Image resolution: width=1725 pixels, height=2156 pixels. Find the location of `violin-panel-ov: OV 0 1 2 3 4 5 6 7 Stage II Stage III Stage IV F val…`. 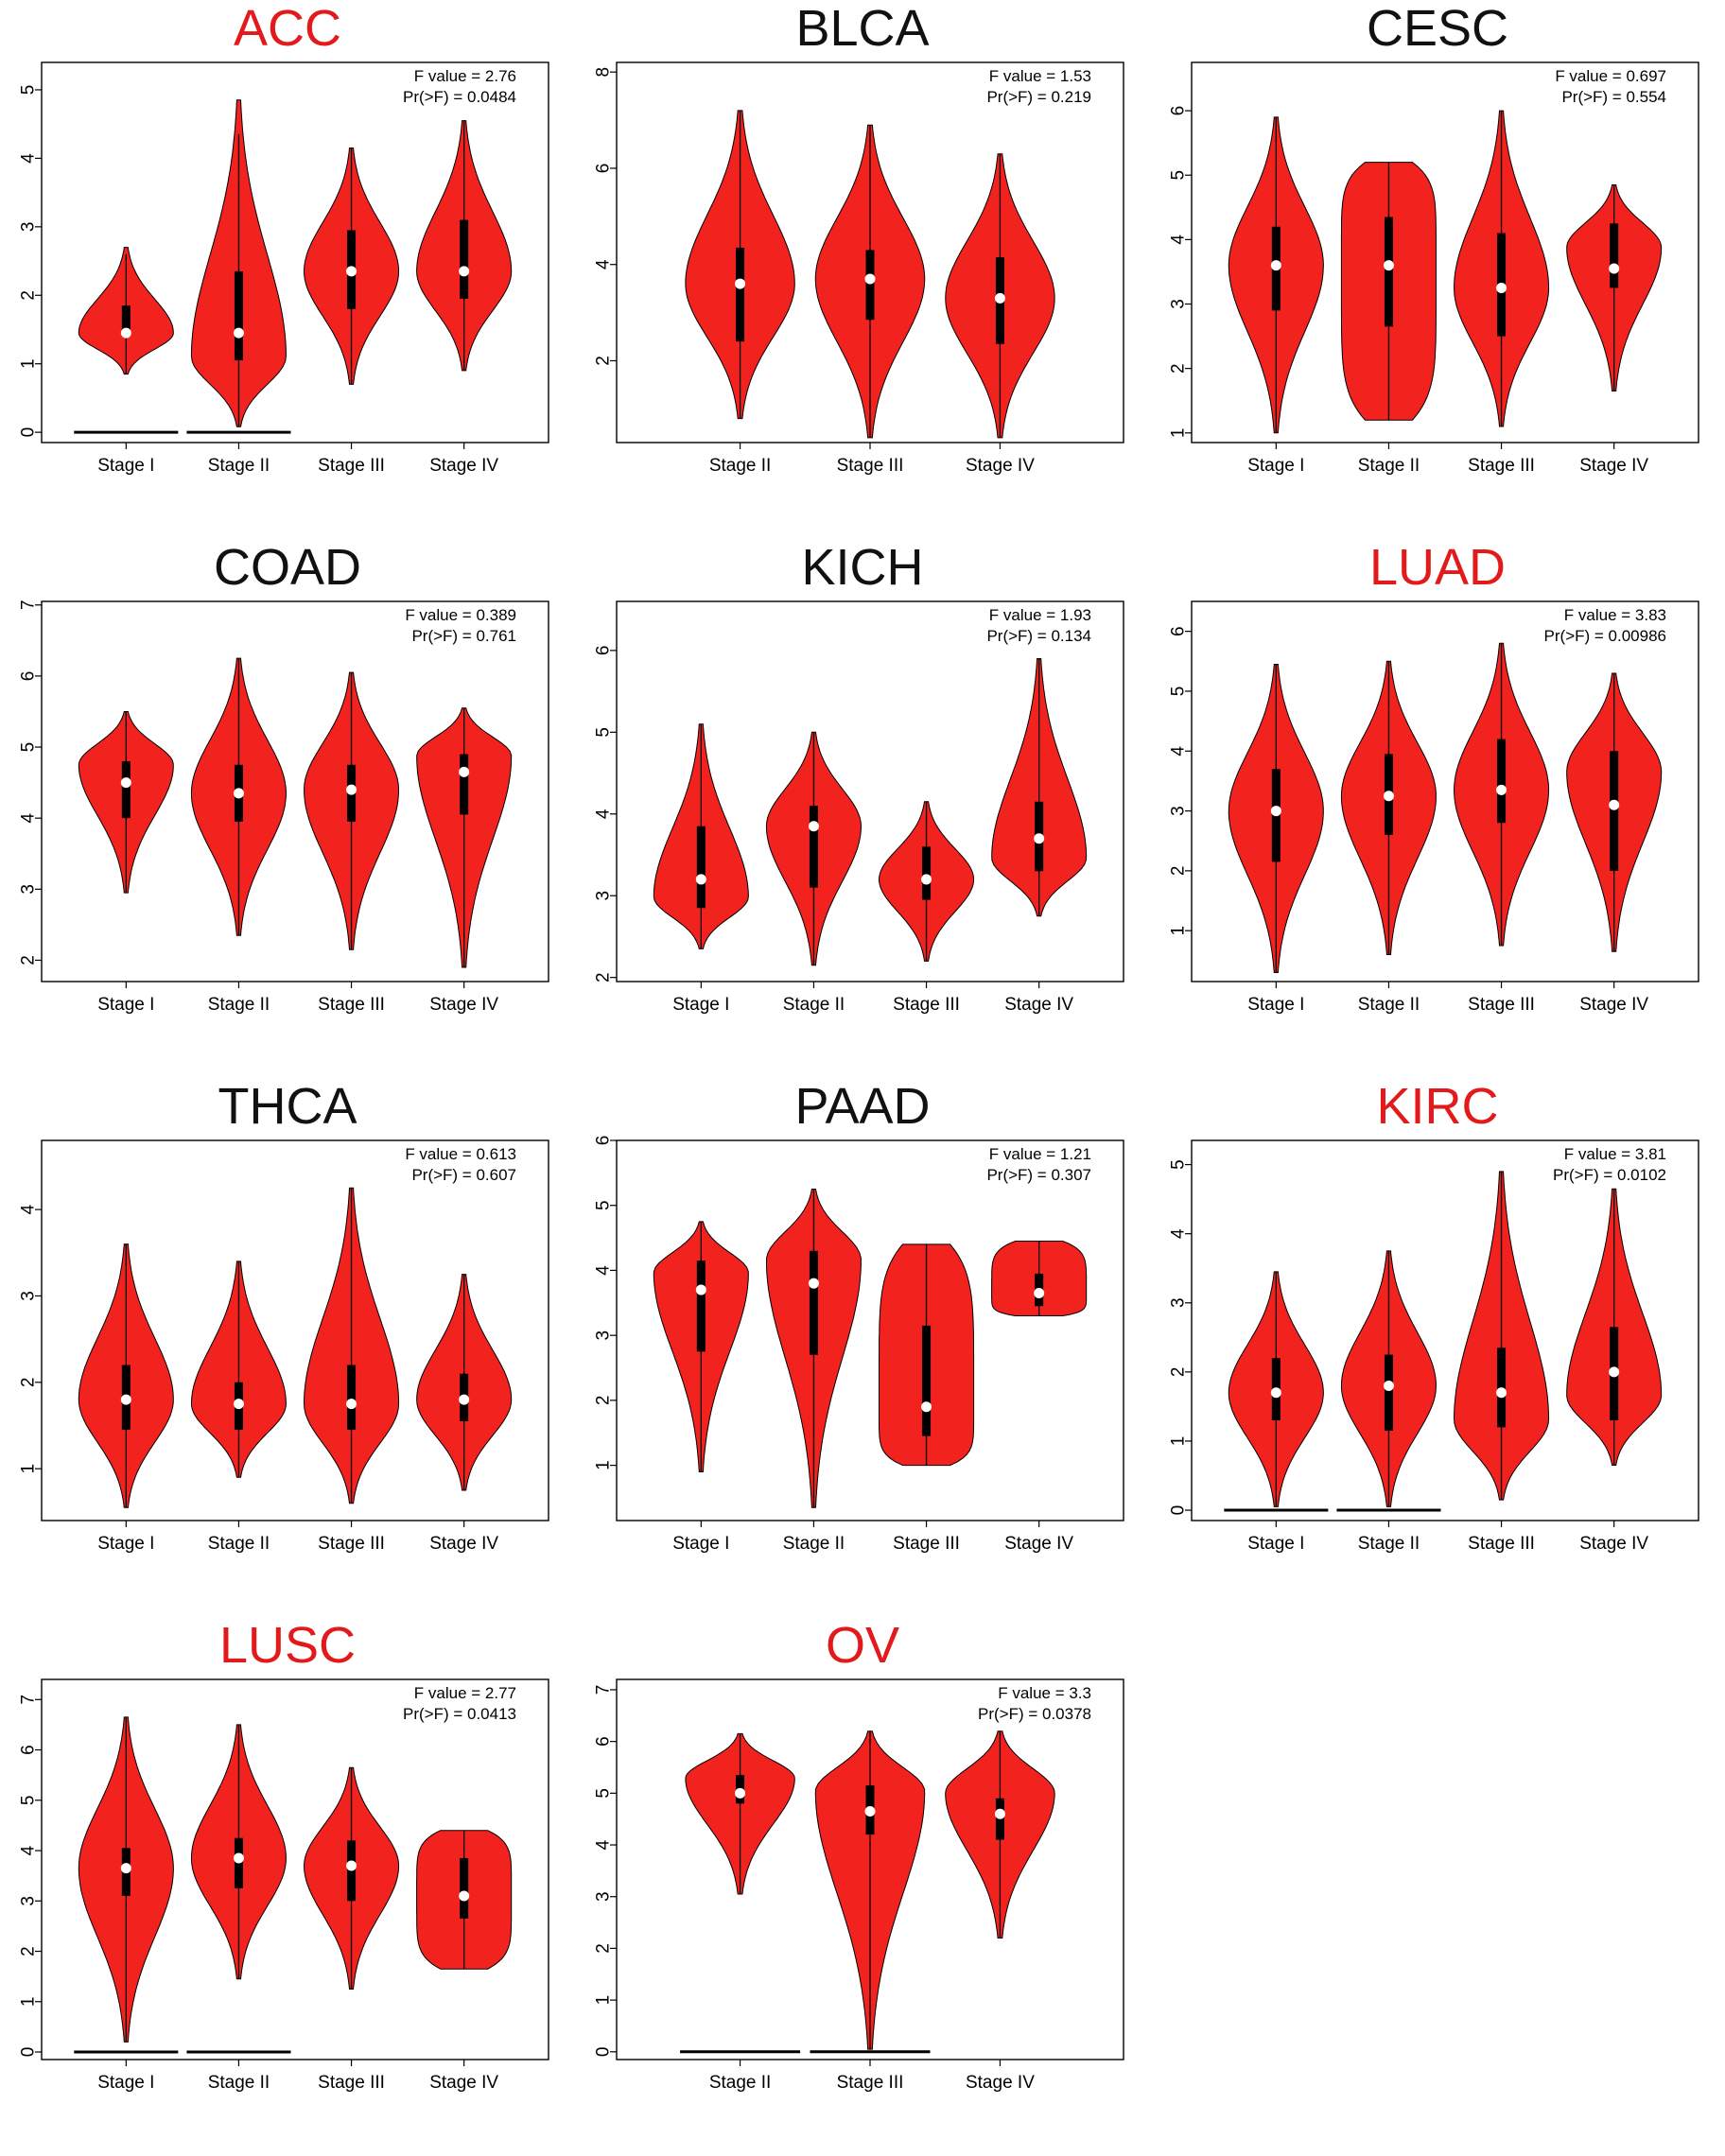

violin-panel-ov: OV 0 1 2 3 4 5 6 7 Stage II Stage III Stage IV F val… is located at coordinates (862, 1886).